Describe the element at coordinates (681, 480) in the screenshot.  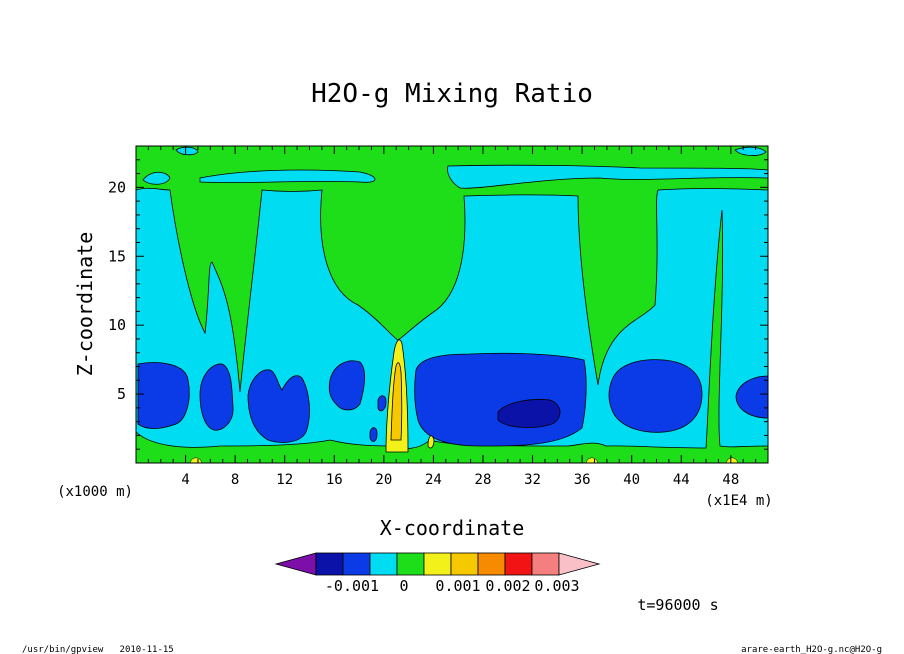
I see `x-tick-label: 44` at that location.